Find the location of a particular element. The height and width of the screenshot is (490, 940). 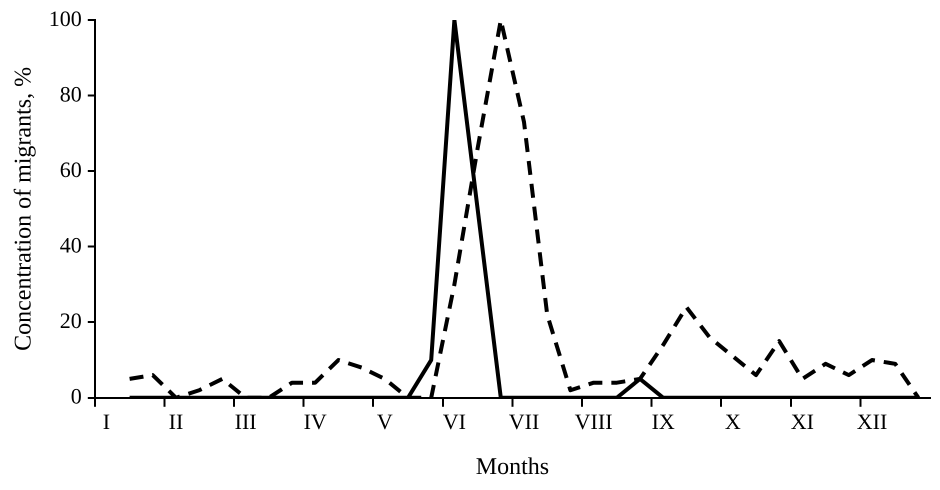

y-tick-label: 0 is located at coordinates (76, 396).